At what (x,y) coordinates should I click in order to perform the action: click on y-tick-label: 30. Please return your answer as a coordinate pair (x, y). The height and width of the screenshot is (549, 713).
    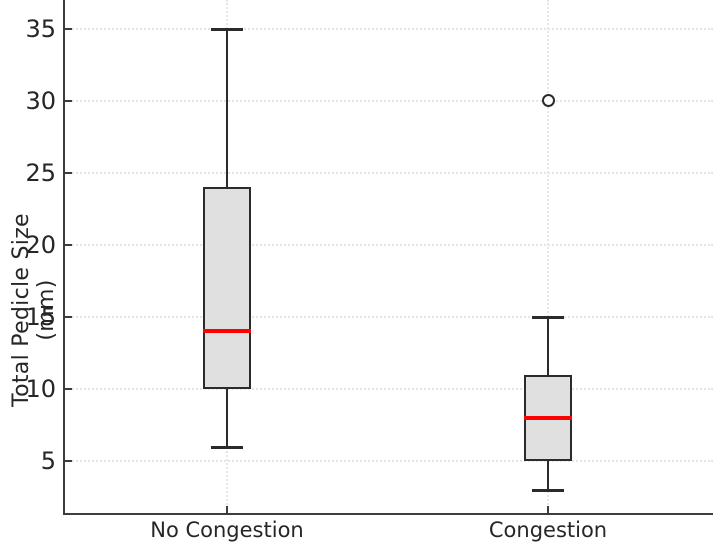
    Looking at the image, I should click on (40, 100).